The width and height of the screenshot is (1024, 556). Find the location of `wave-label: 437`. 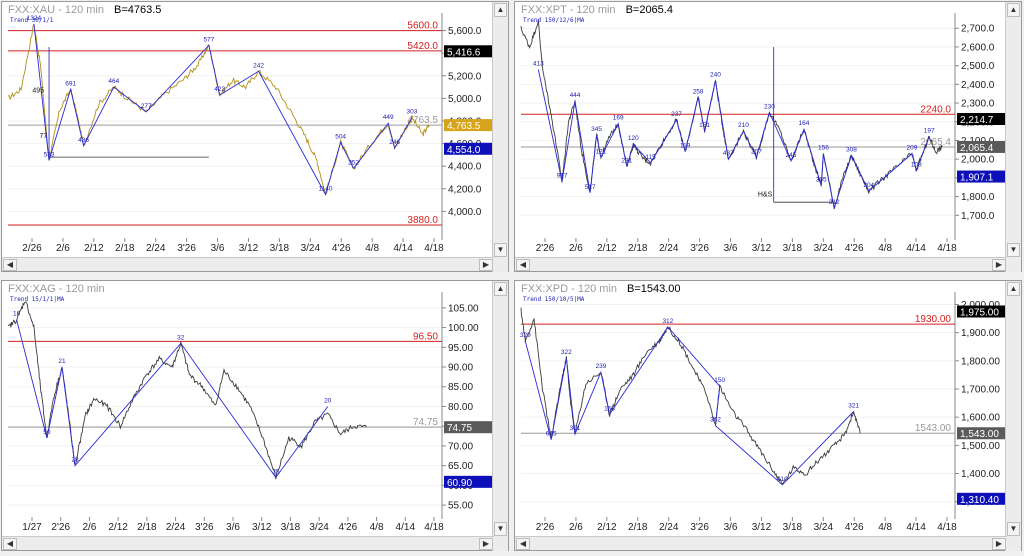

wave-label: 437 is located at coordinates (728, 153).